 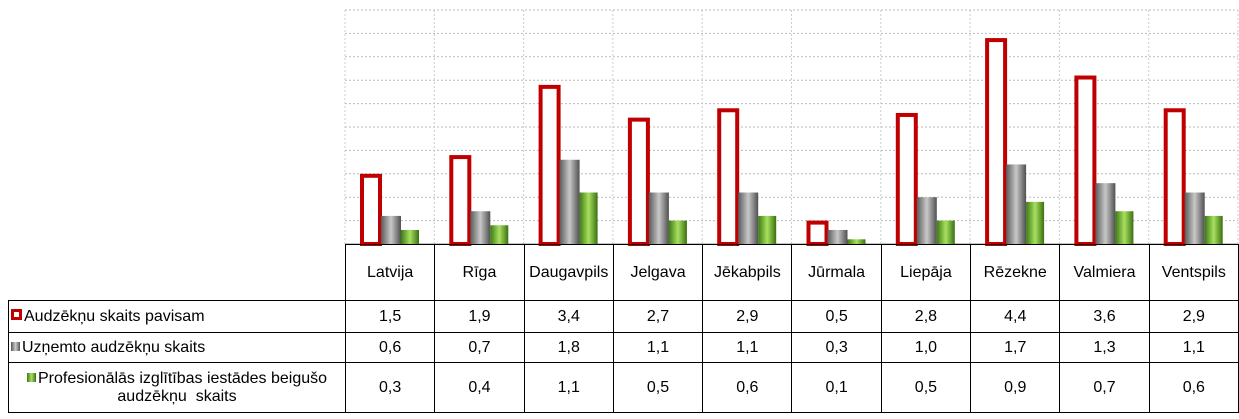 What do you see at coordinates (479, 387) in the screenshot?
I see `value-label: 0,4` at bounding box center [479, 387].